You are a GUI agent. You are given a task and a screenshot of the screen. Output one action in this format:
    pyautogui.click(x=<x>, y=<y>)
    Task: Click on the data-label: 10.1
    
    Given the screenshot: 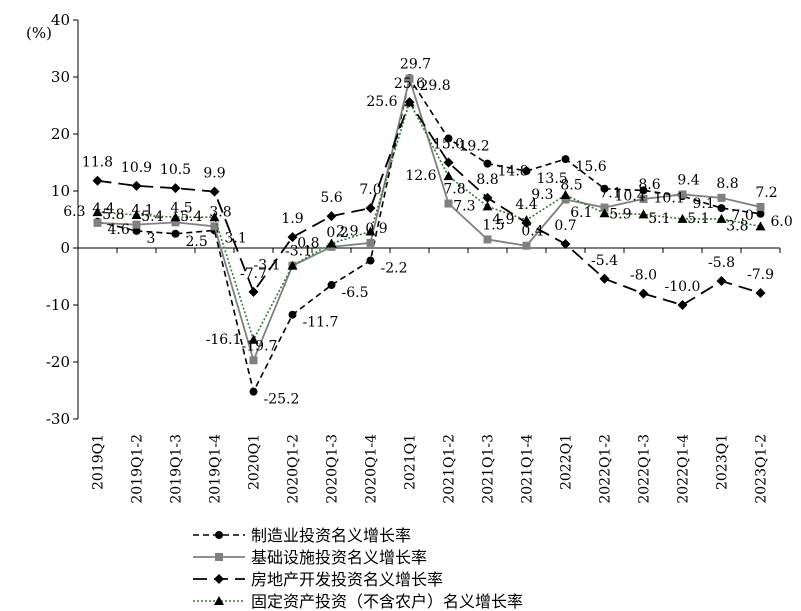 What is the action you would take?
    pyautogui.click(x=669, y=198)
    